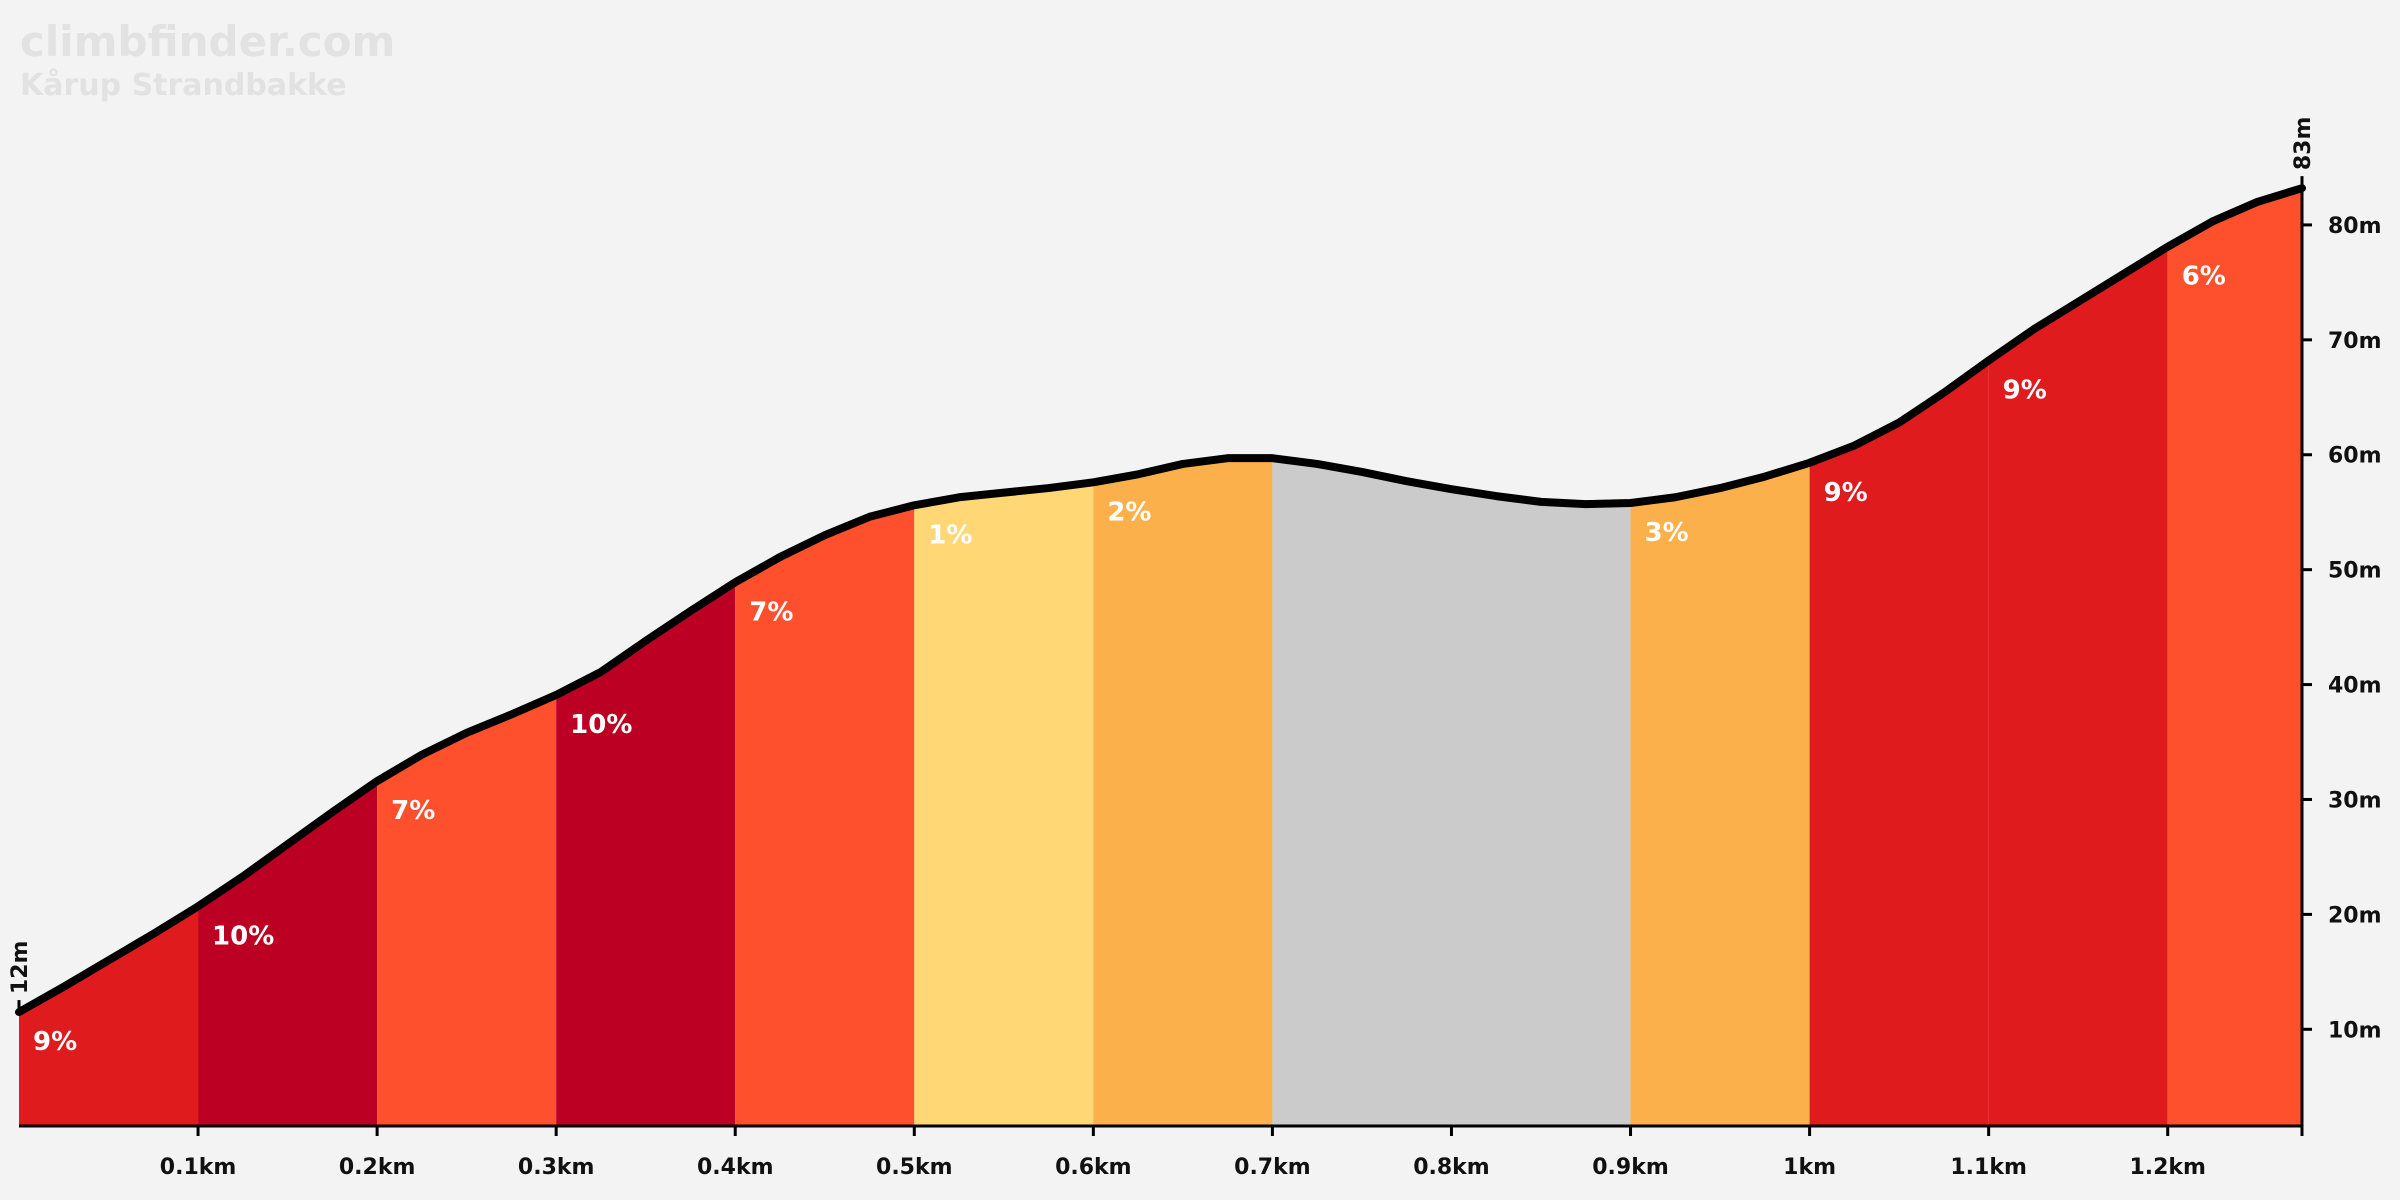  What do you see at coordinates (556, 1167) in the screenshot?
I see `x-tick-label-3: 0.3km` at bounding box center [556, 1167].